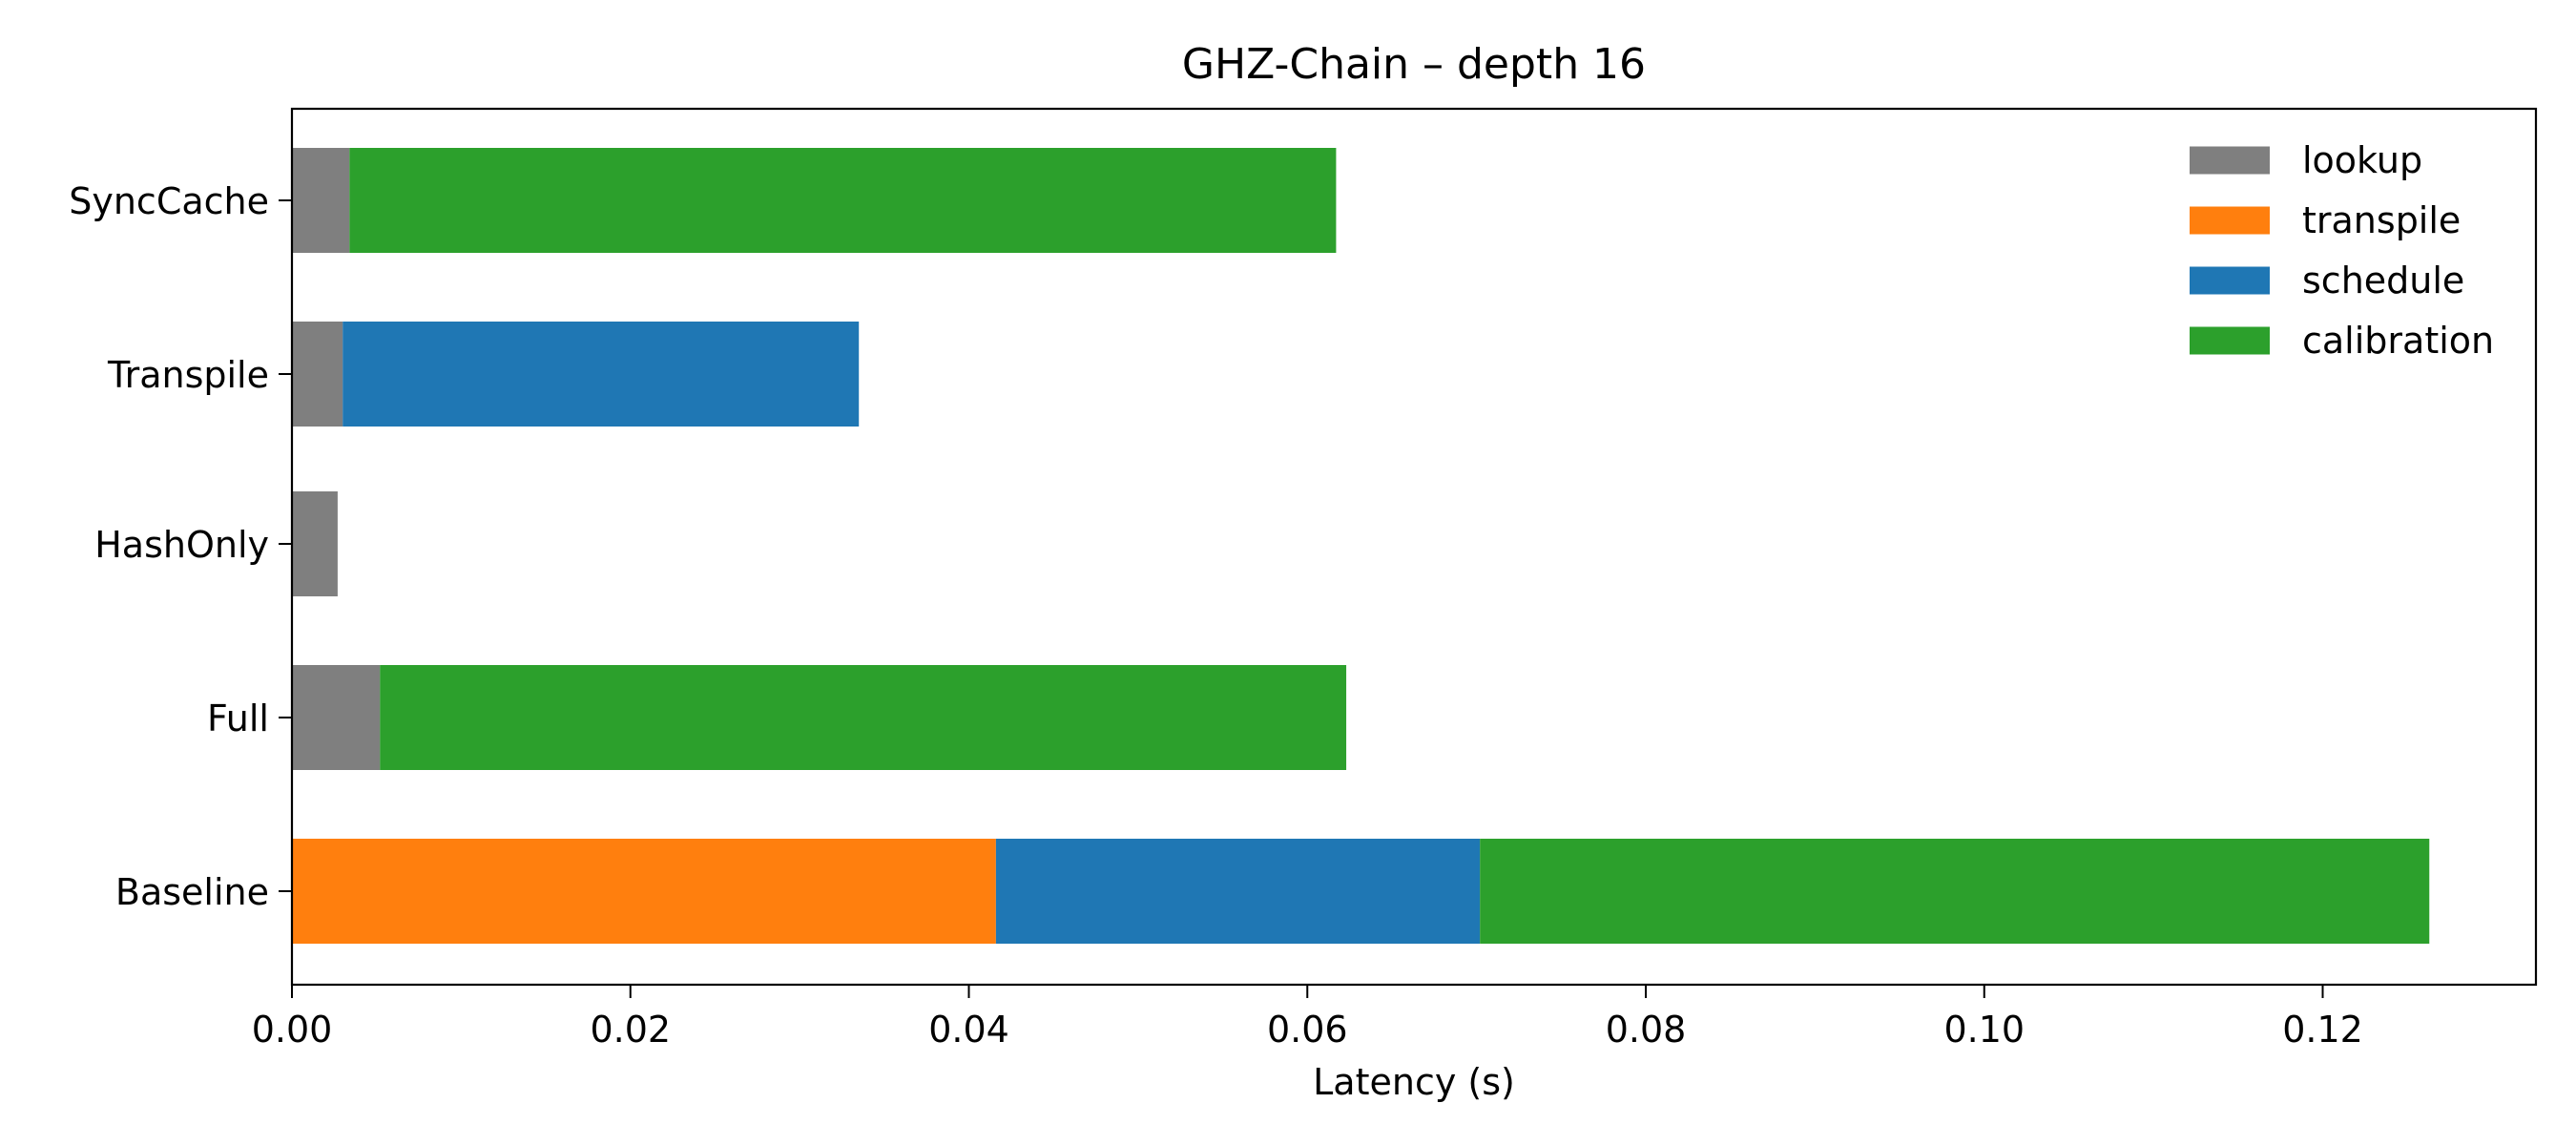  What do you see at coordinates (2230, 220) in the screenshot?
I see `legend-swatch-transpile` at bounding box center [2230, 220].